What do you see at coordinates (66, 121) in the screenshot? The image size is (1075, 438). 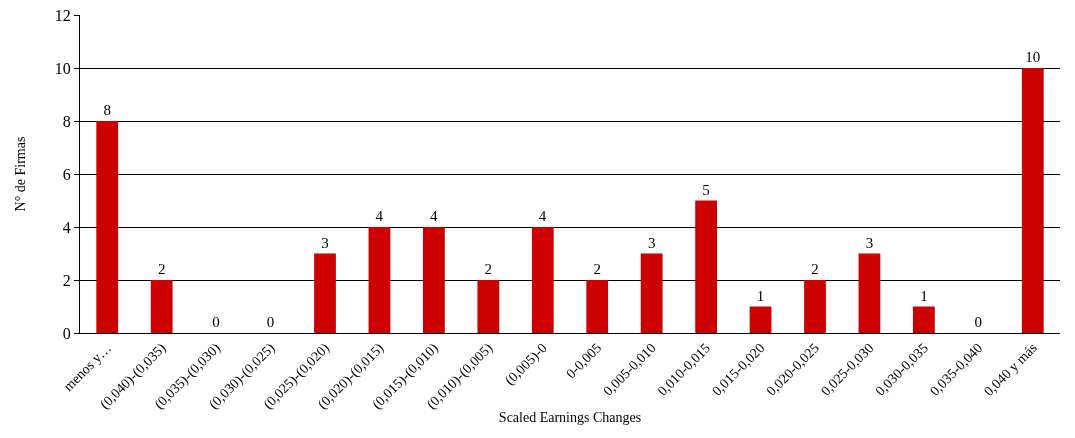 I see `y-tick-label: 8` at bounding box center [66, 121].